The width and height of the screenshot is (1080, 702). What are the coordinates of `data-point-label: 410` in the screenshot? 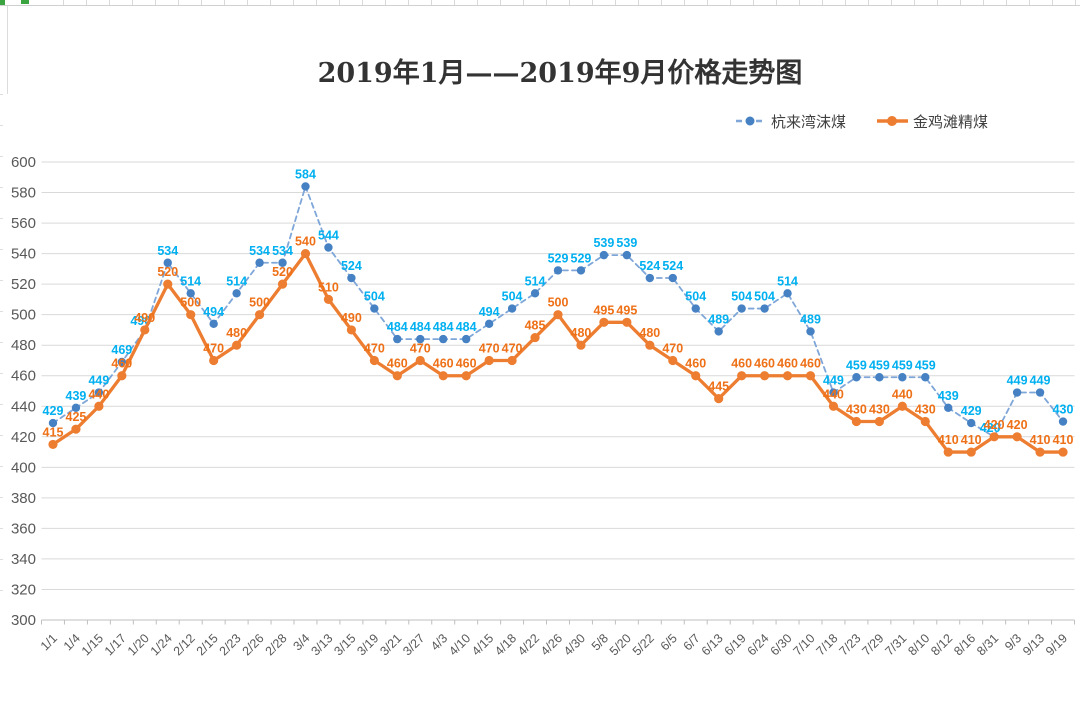 It's located at (1040, 440).